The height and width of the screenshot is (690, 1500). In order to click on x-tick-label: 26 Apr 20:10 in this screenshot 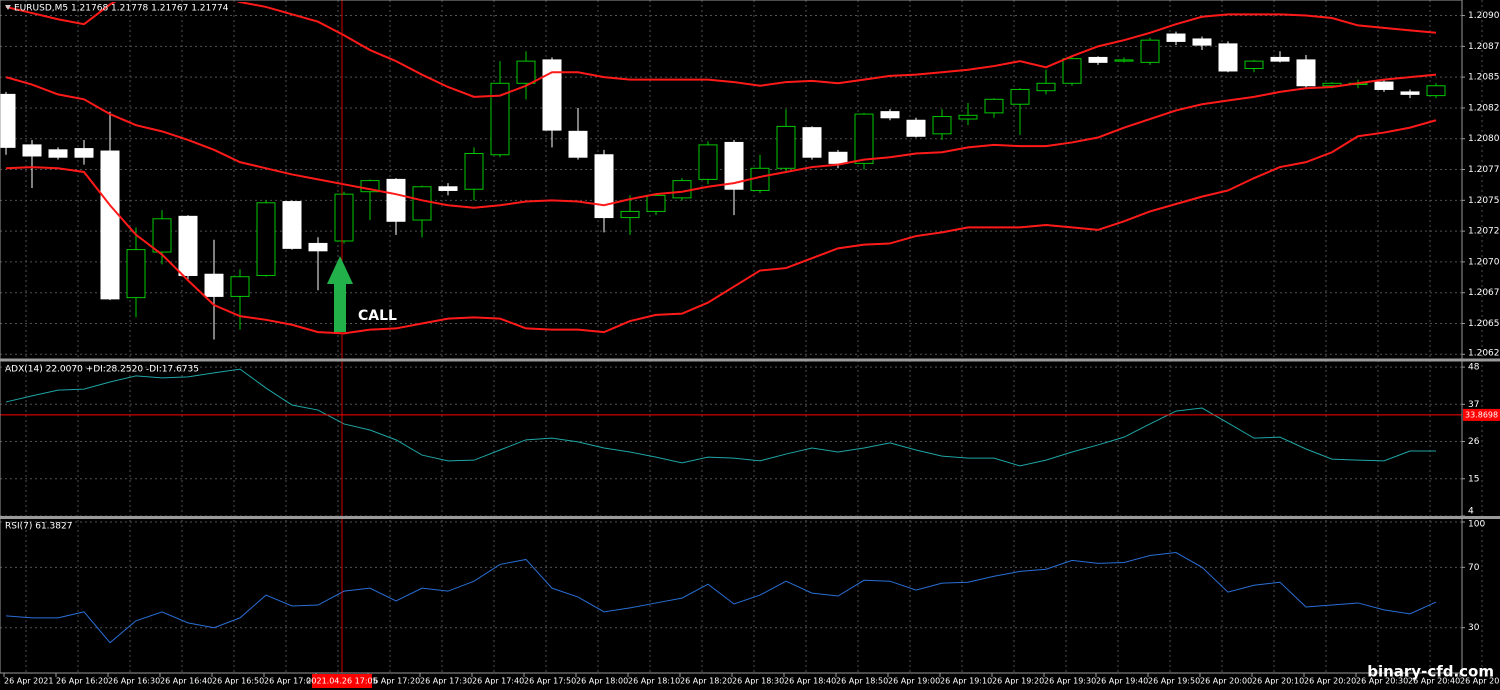, I will do `click(1278, 681)`.